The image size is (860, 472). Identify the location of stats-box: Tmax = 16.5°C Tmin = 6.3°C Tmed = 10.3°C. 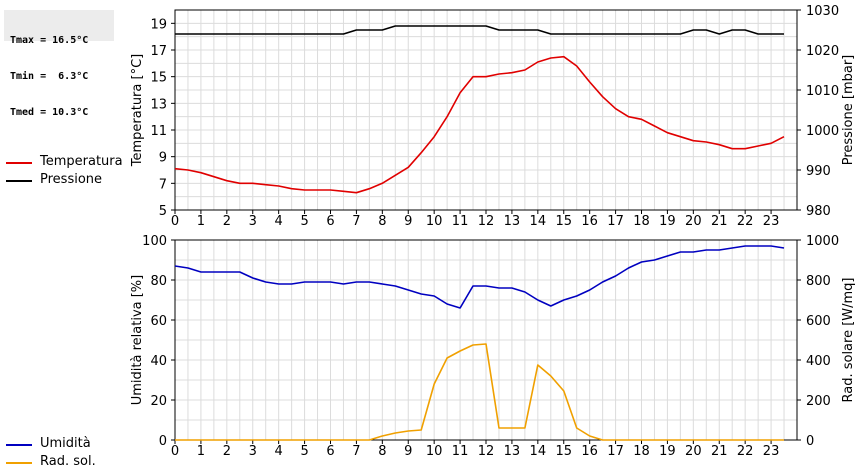
(59, 64).